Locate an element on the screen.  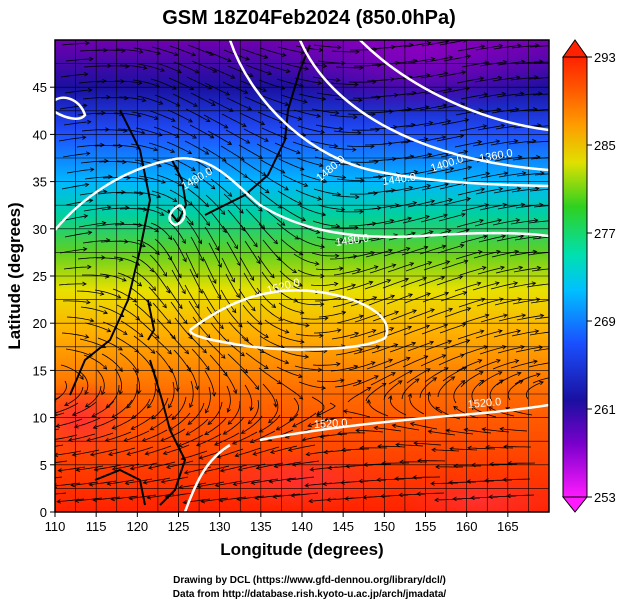
contour-label: 1440.0 is located at coordinates (399, 179).